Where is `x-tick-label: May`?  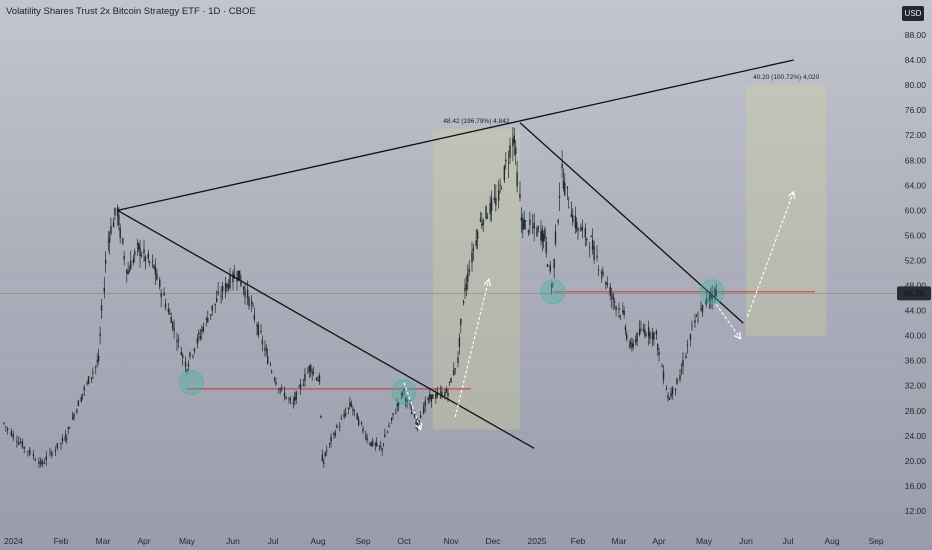
x-tick-label: May is located at coordinates (187, 541).